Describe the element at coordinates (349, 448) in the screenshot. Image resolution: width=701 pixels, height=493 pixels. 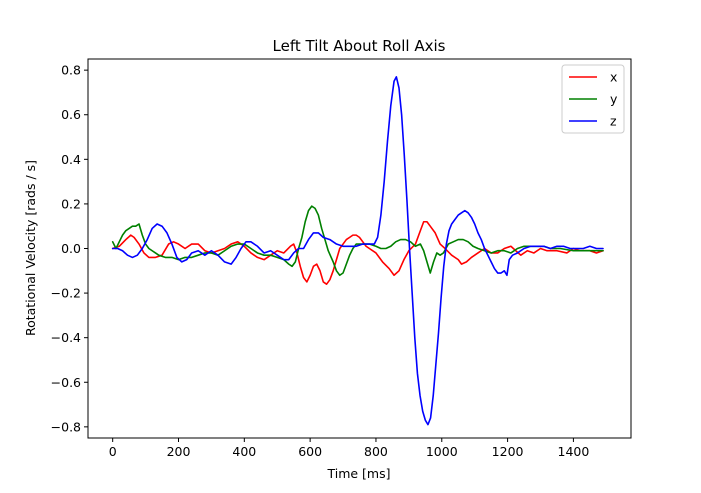
I see `x-axis: 0 200 400 600 800 1000 1200 1400` at that location.